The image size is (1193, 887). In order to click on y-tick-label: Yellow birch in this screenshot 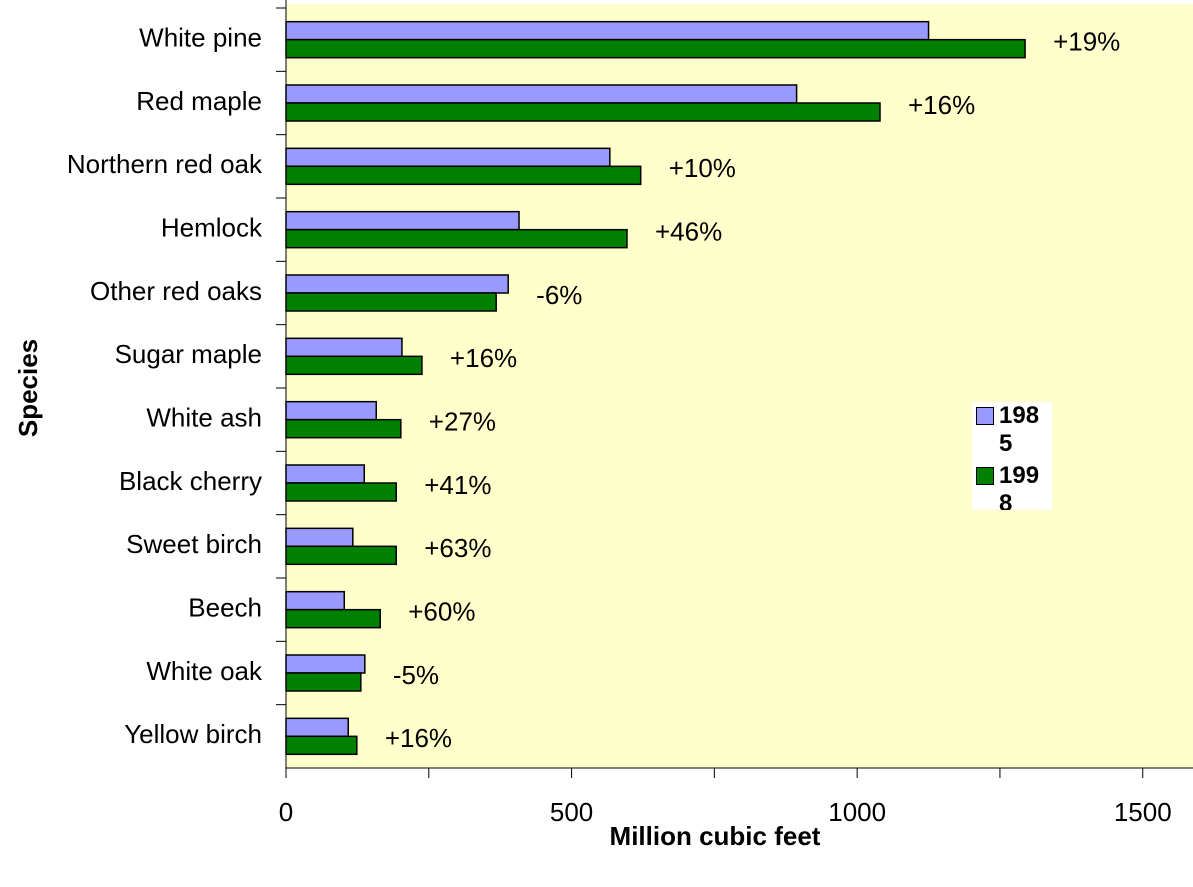, I will do `click(193, 734)`.